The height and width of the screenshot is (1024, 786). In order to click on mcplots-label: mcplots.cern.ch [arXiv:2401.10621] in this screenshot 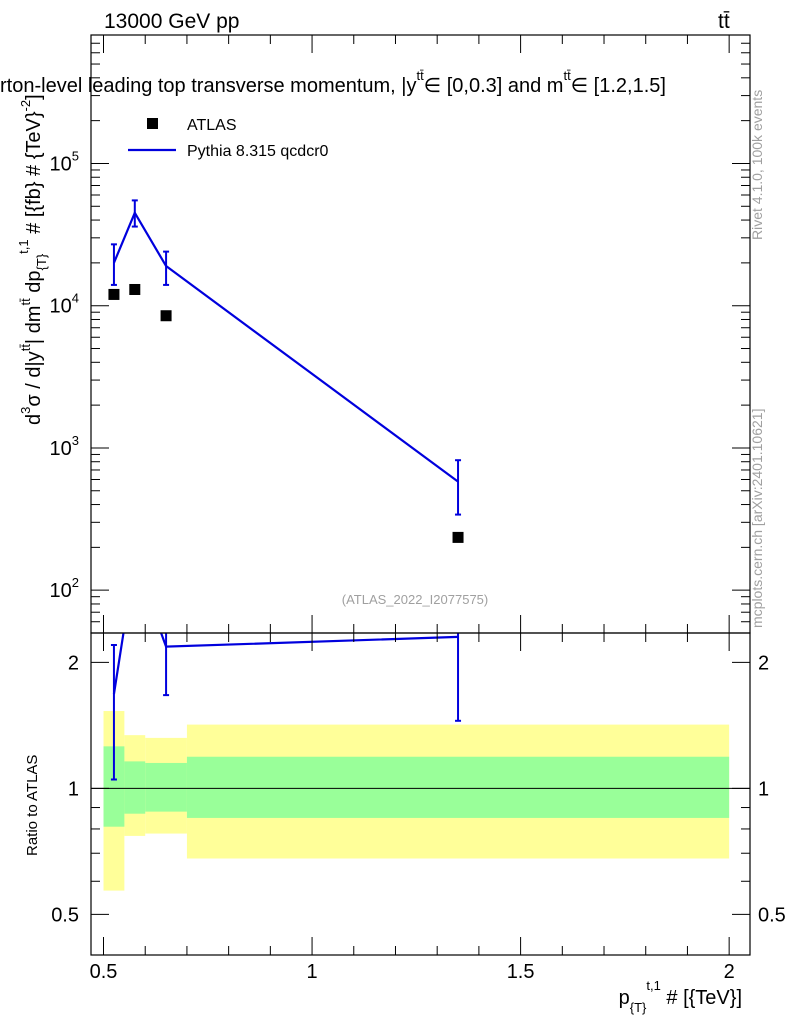, I will do `click(757, 518)`.